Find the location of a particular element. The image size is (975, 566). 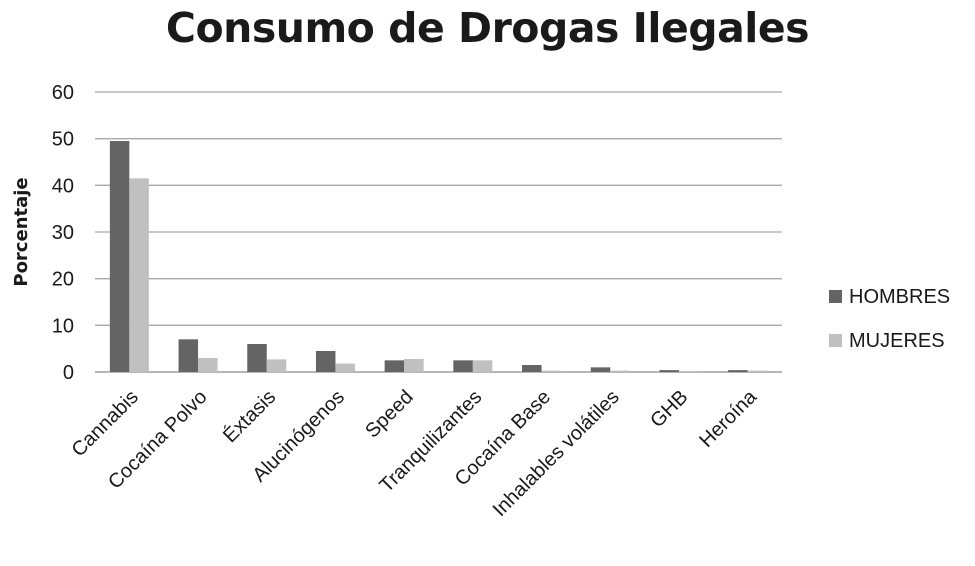

legend: HOMBRES MUJERES is located at coordinates (889, 319).